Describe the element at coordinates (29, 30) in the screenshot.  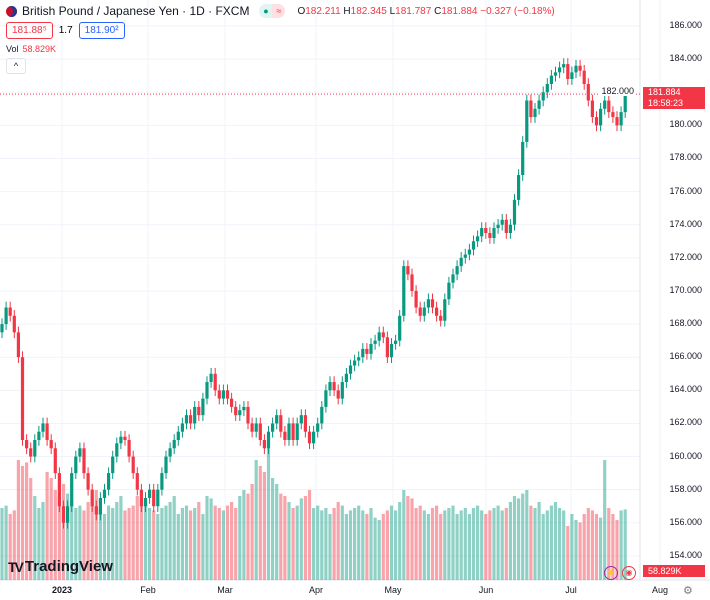
I see `sell-button: 181.88⁵` at that location.